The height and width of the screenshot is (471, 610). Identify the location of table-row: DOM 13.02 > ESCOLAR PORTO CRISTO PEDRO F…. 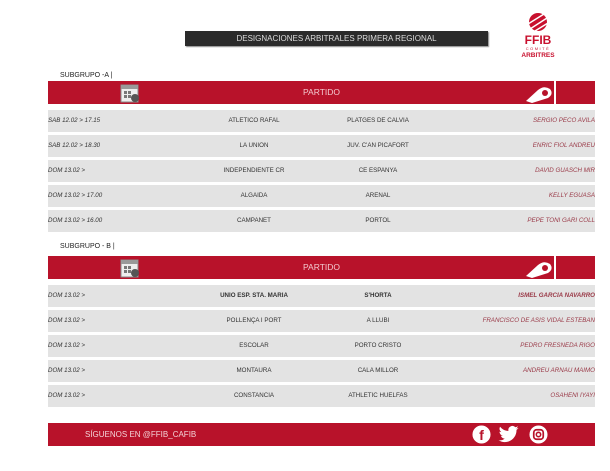
(321, 346).